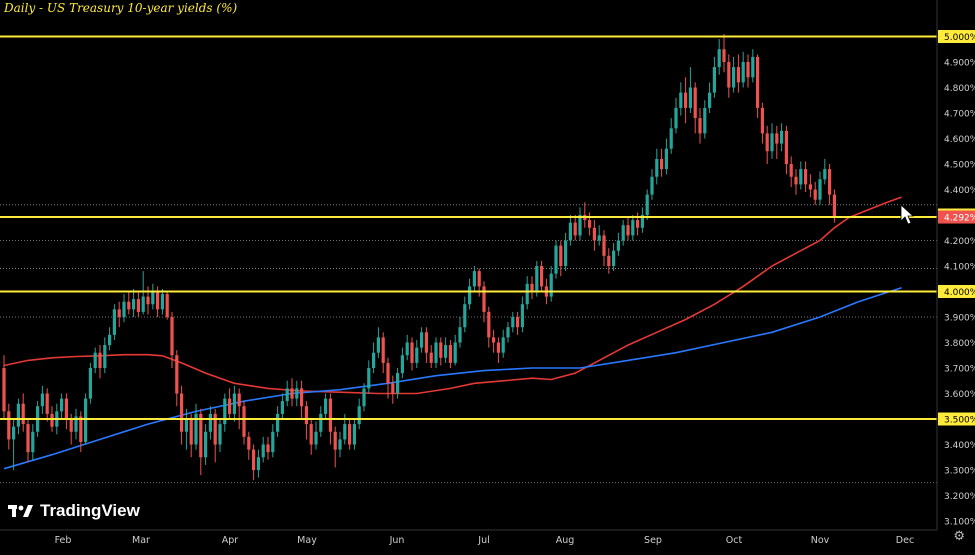  What do you see at coordinates (565, 540) in the screenshot?
I see `x-tick-label: Aug` at bounding box center [565, 540].